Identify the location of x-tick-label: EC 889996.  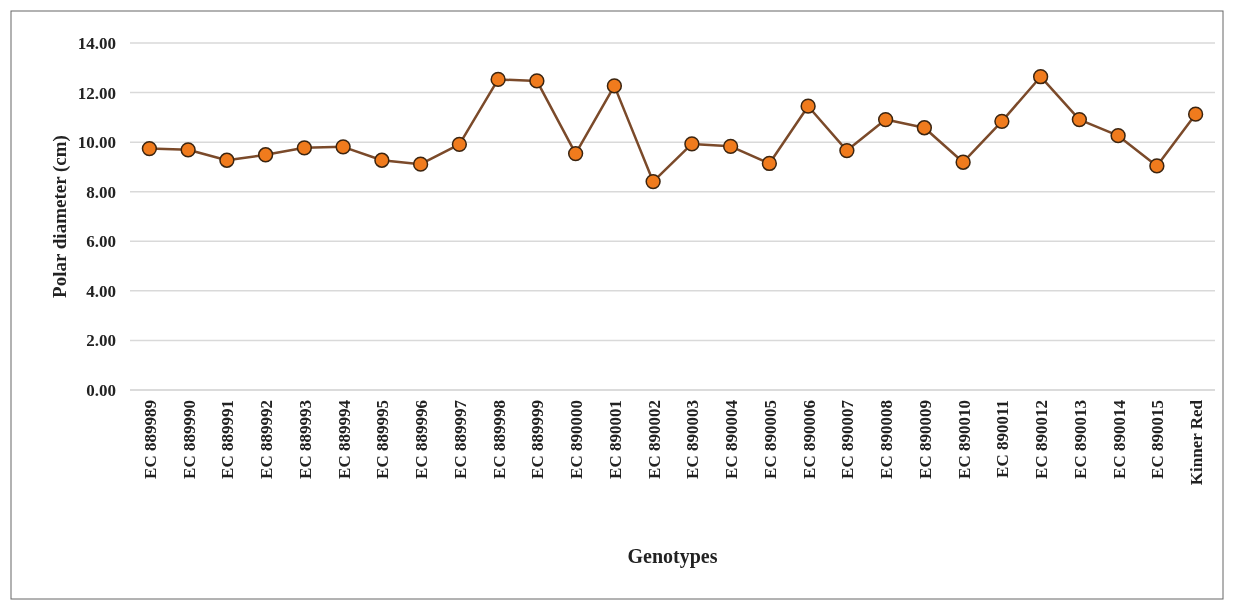
(422, 439).